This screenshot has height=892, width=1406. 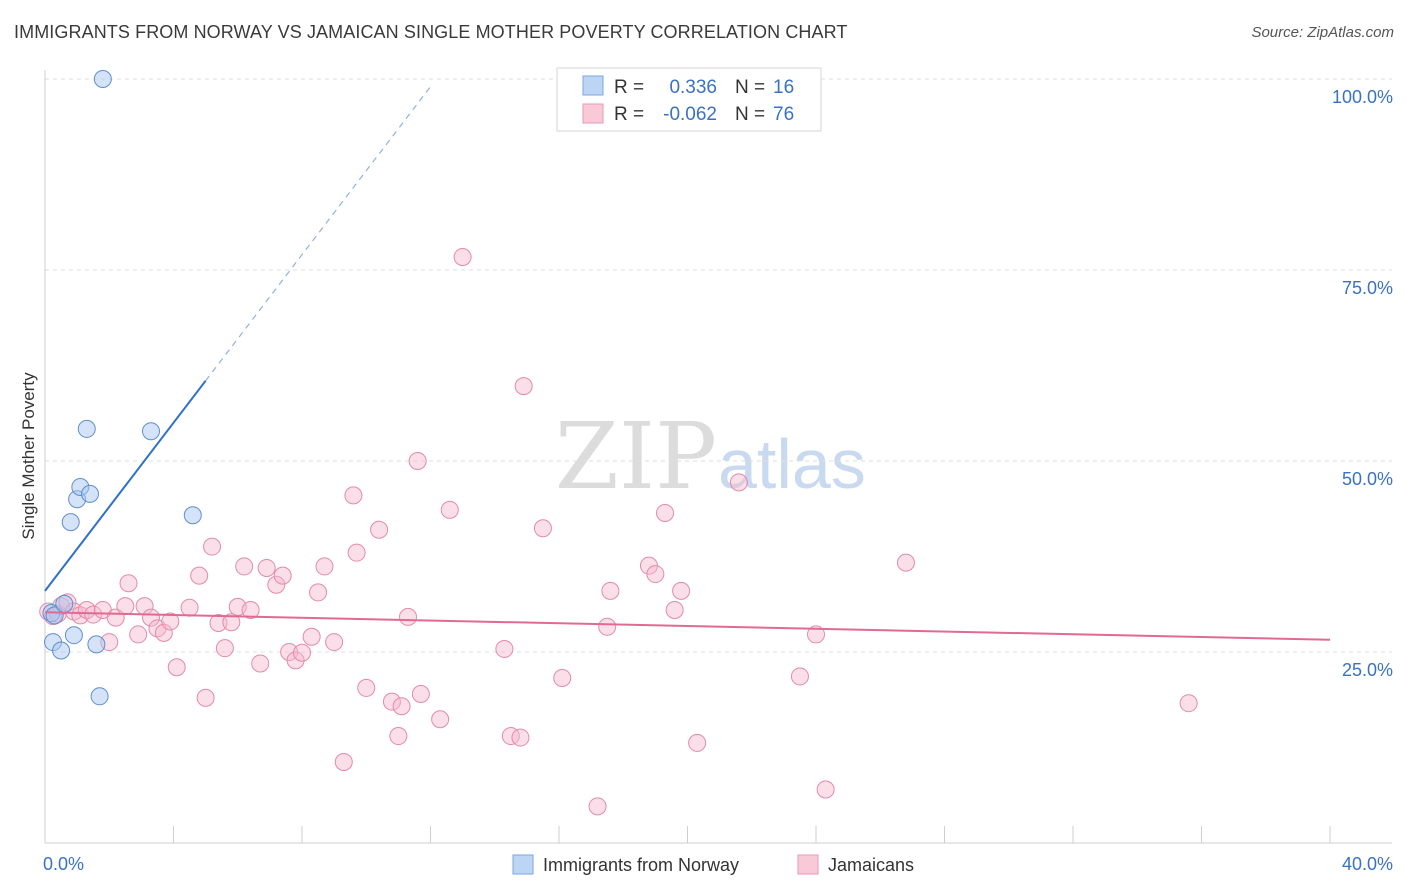 What do you see at coordinates (1362, 383) in the screenshot?
I see `y-tick-labels: 25.0% 50.0% 75.0% 100.0%` at bounding box center [1362, 383].